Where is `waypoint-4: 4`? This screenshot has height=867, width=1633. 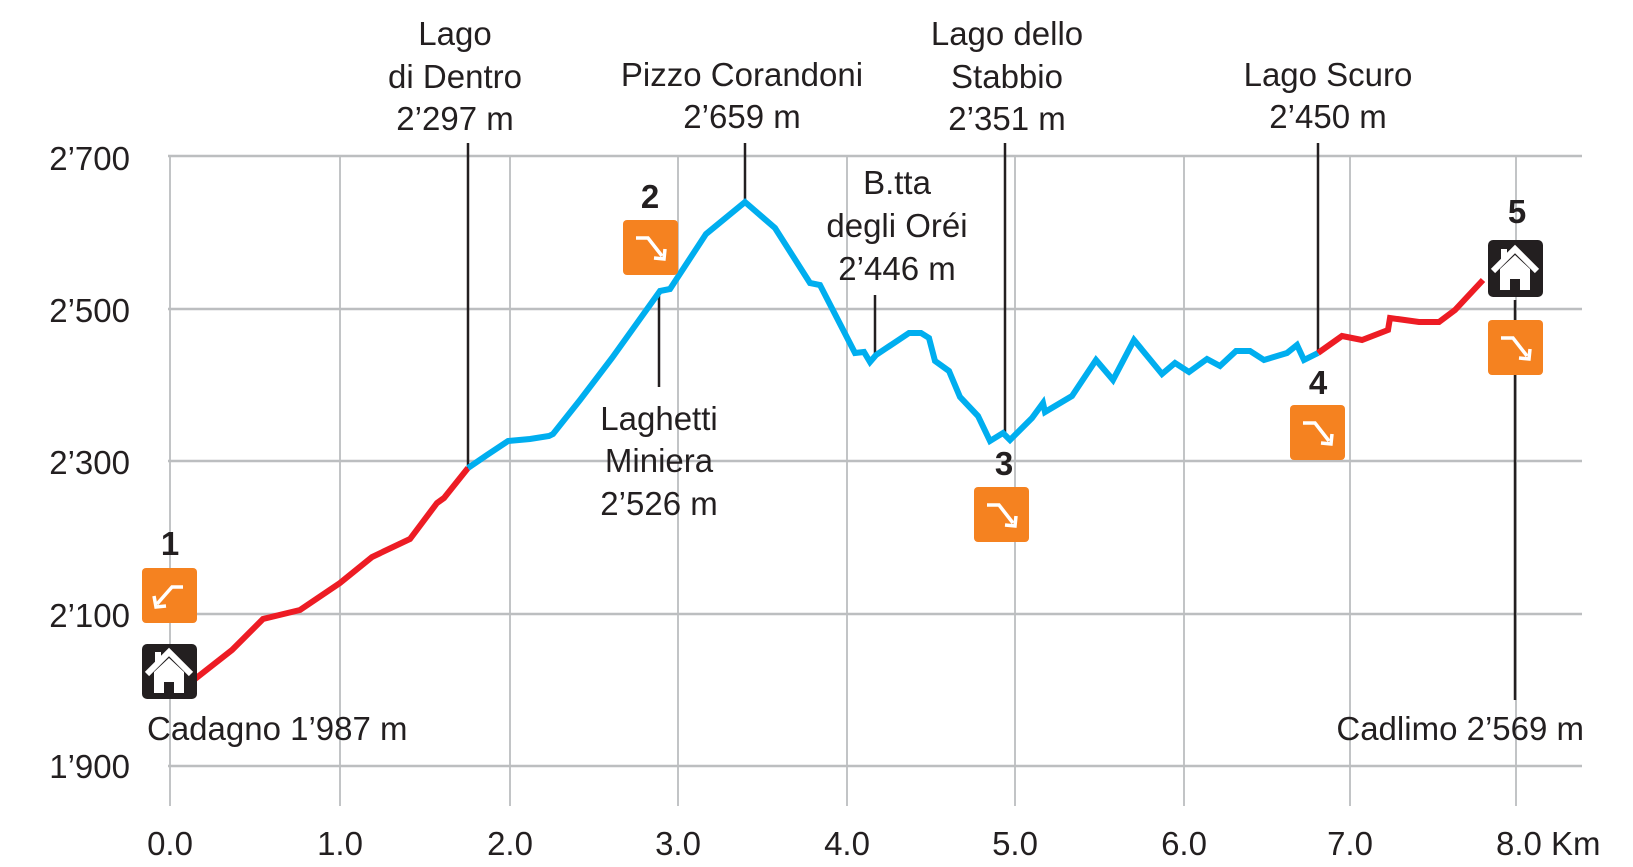
waypoint-4: 4 is located at coordinates (1317, 412).